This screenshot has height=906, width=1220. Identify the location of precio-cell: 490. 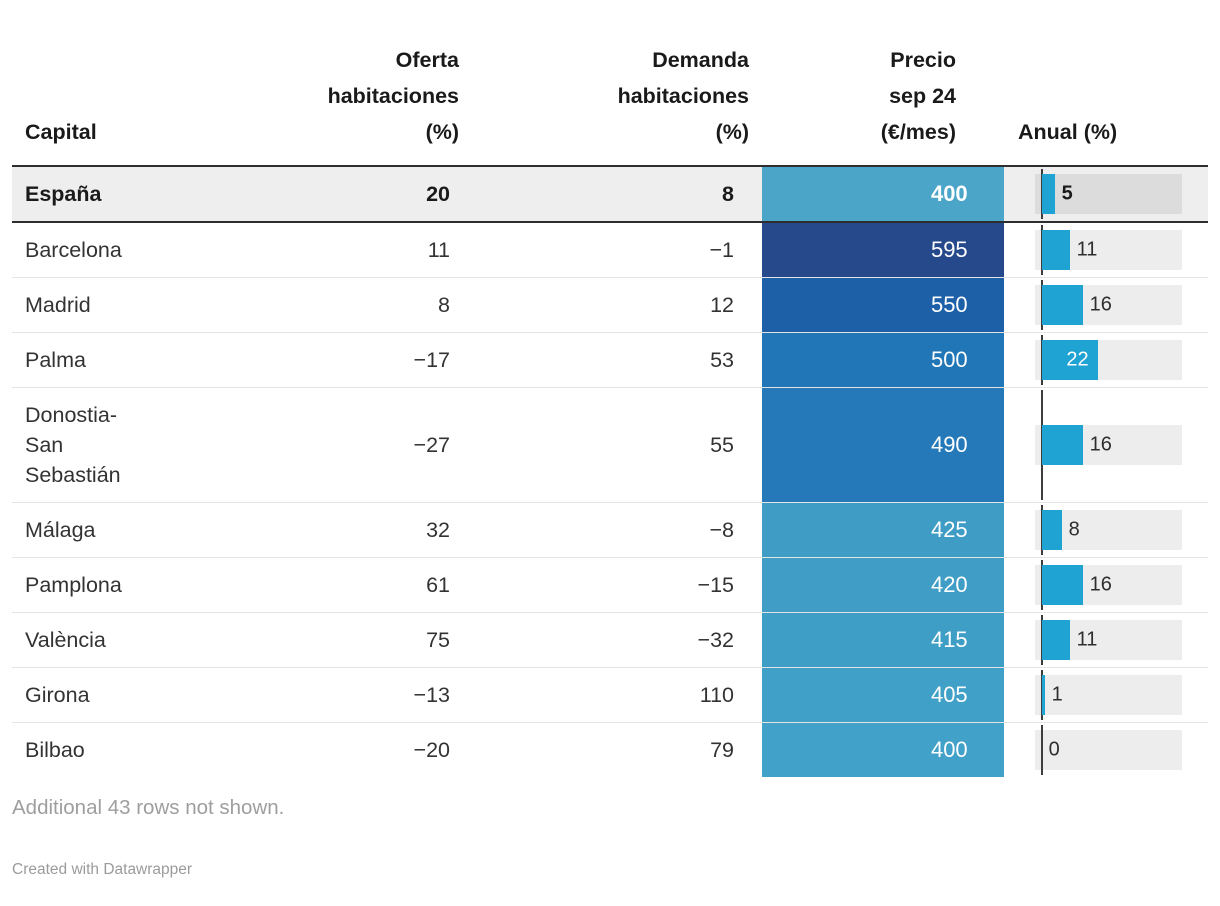
(883, 445).